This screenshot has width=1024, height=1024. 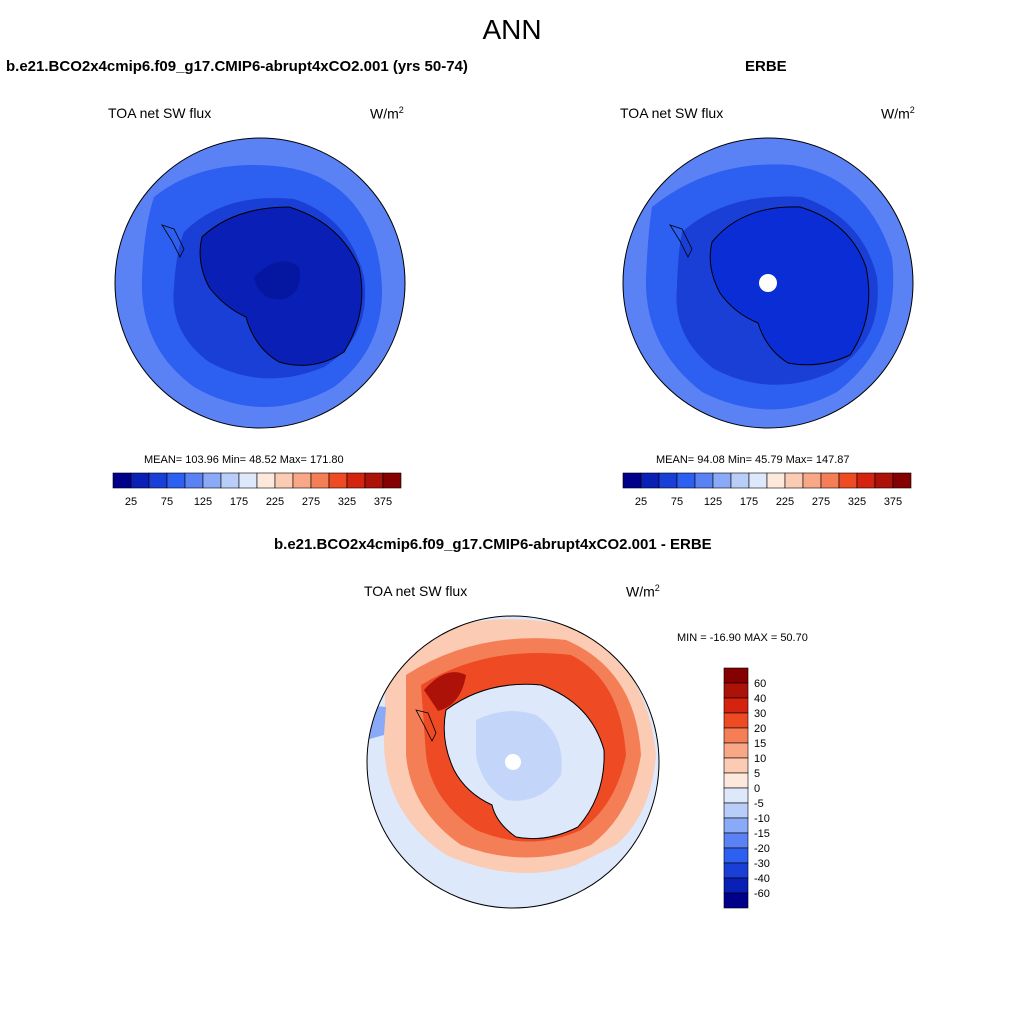 I want to click on obs-variable-label: TOA net SW flux, so click(x=672, y=113).